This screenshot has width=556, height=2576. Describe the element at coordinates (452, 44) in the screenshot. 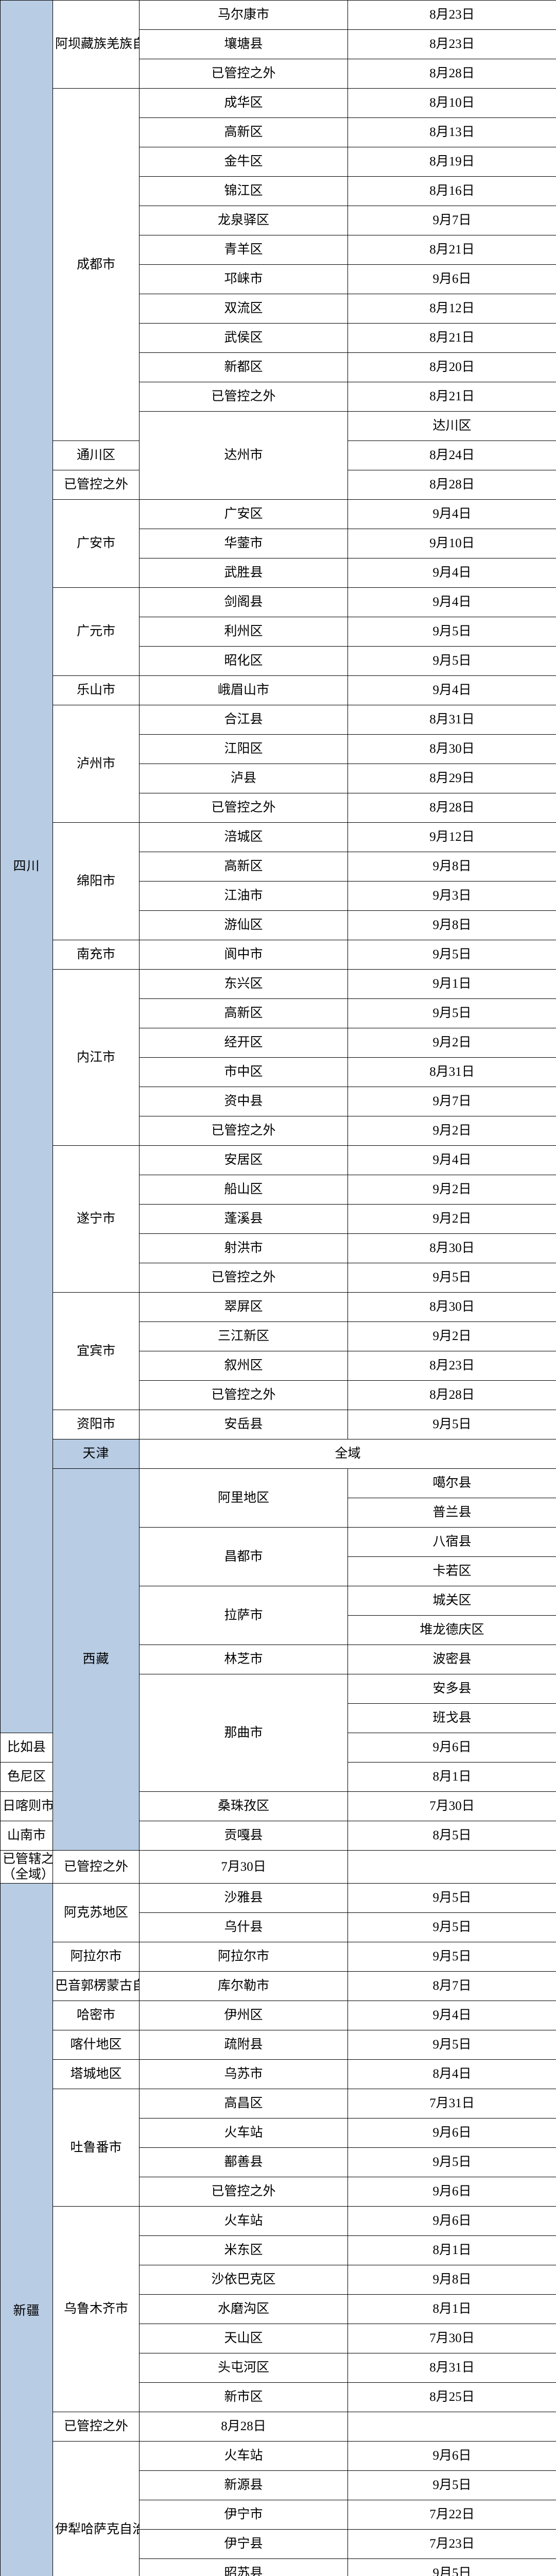

I see `date-cell: 8月23日` at that location.